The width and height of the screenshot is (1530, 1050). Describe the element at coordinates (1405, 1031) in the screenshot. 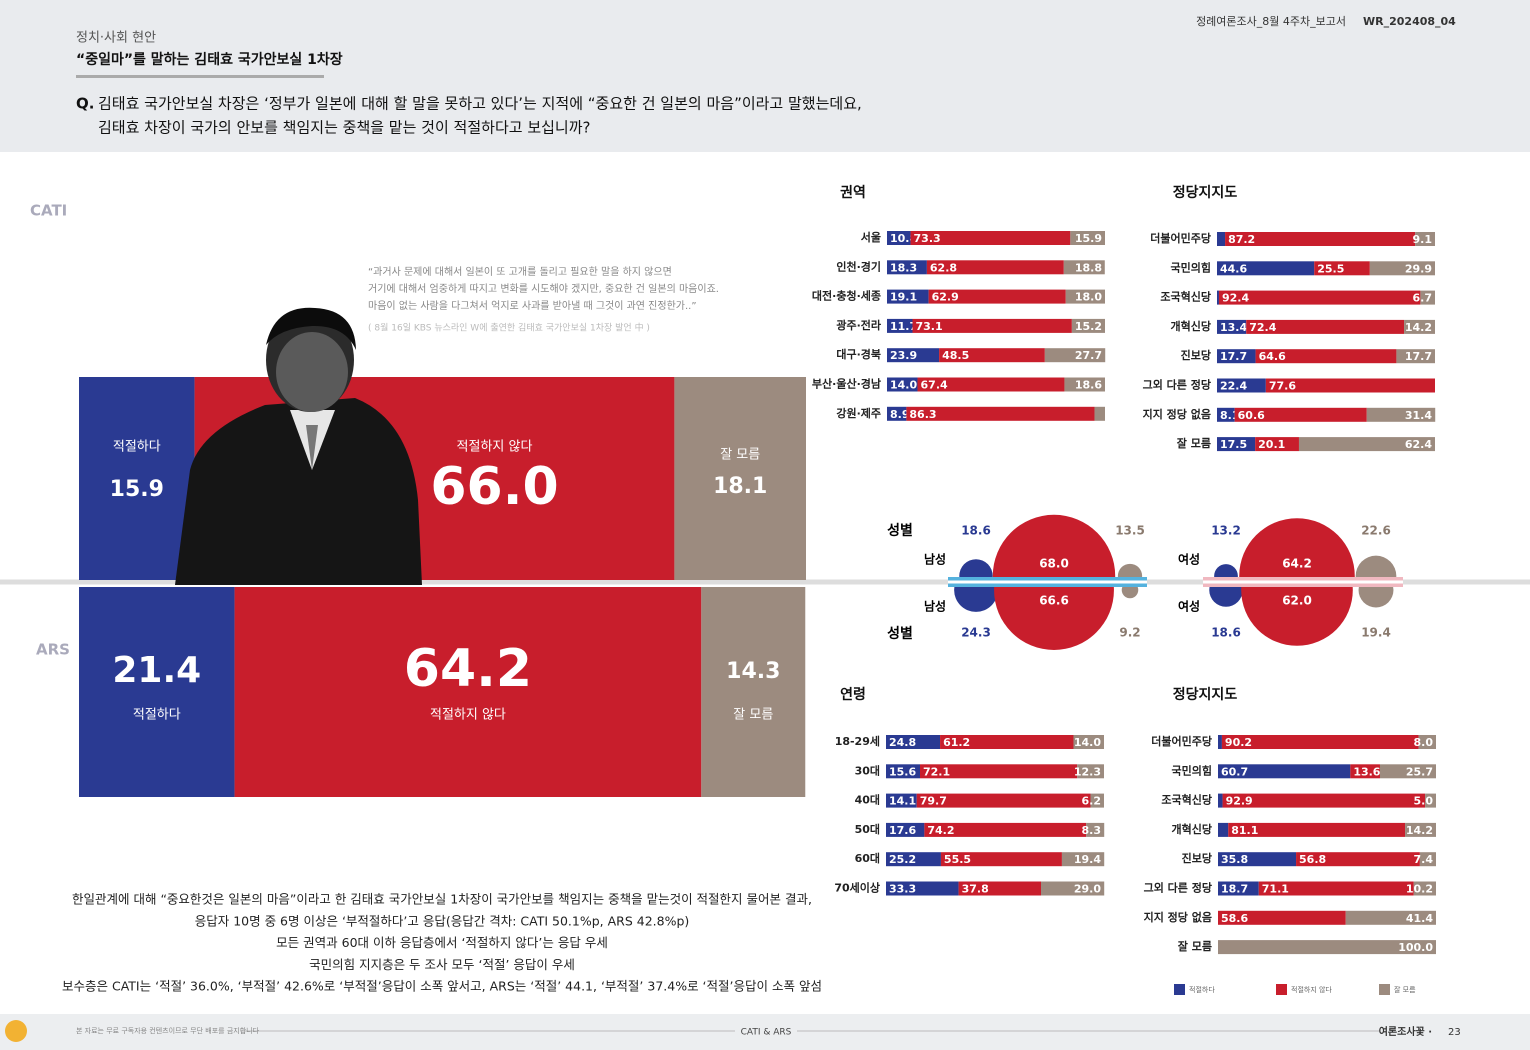

I see `footer-brand: 여론조사꽃 ·` at that location.